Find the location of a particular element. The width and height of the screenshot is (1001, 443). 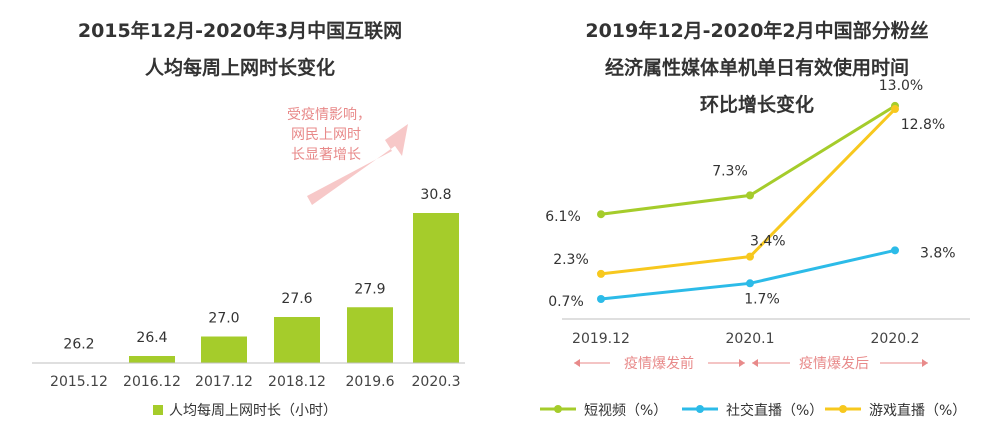

bar-2016.12 is located at coordinates (152, 359).